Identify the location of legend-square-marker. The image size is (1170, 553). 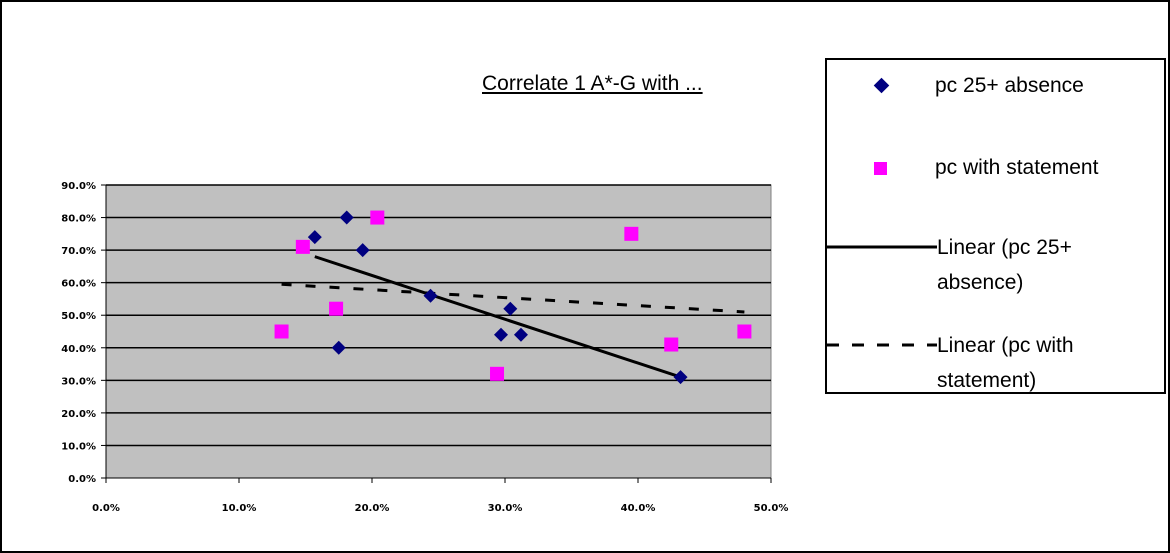
(880, 168).